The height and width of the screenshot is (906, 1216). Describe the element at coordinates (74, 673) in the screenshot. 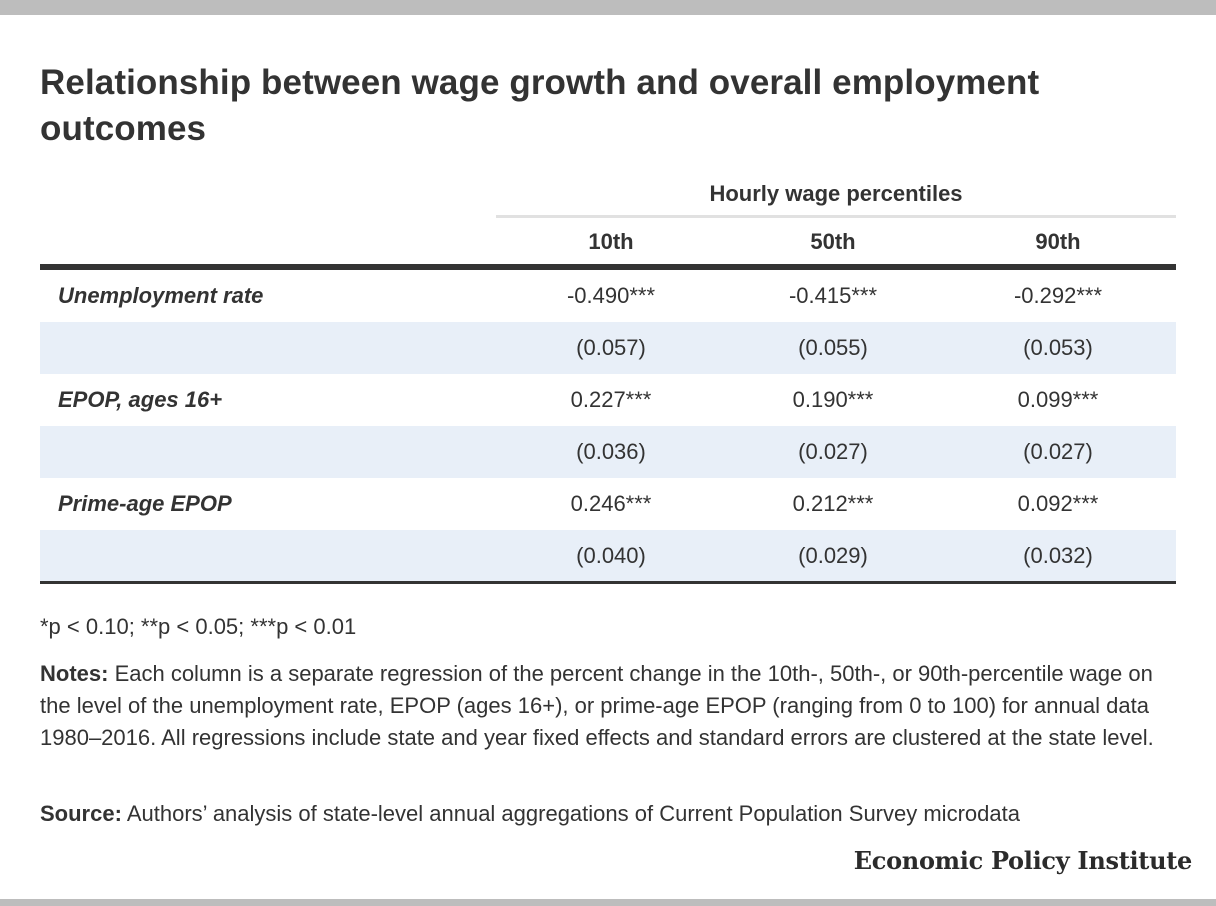

I see `notes-label: Notes:` at that location.